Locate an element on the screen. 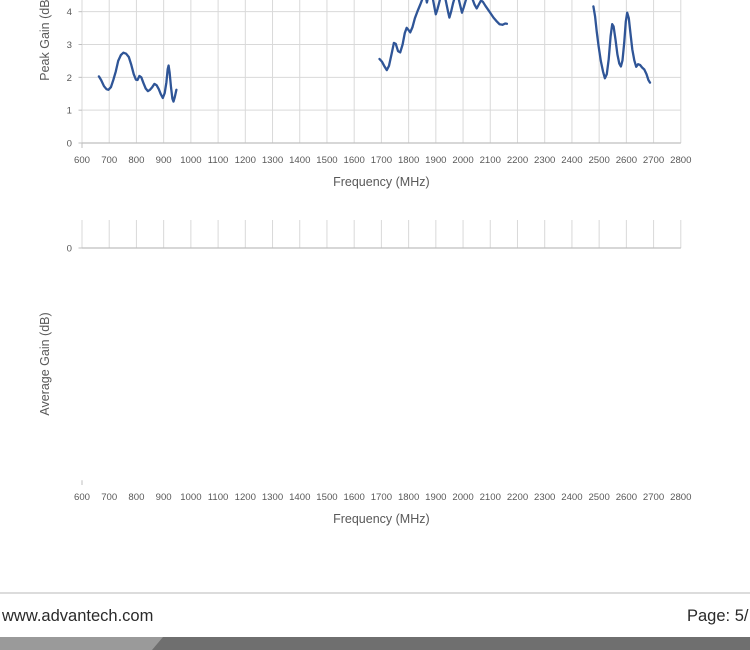 The width and height of the screenshot is (750, 650). svg-text: 1 is located at coordinates (69, 111).